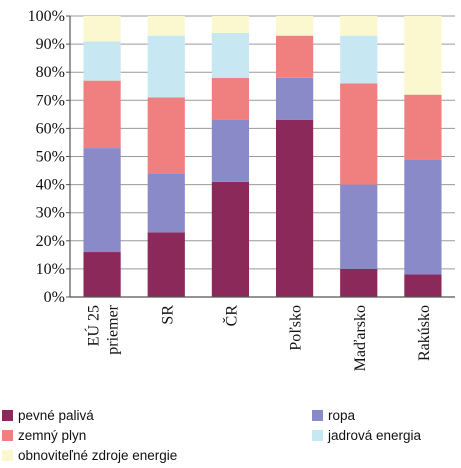 The width and height of the screenshot is (461, 468). Describe the element at coordinates (50, 128) in the screenshot. I see `y-tick-label: 60%` at that location.